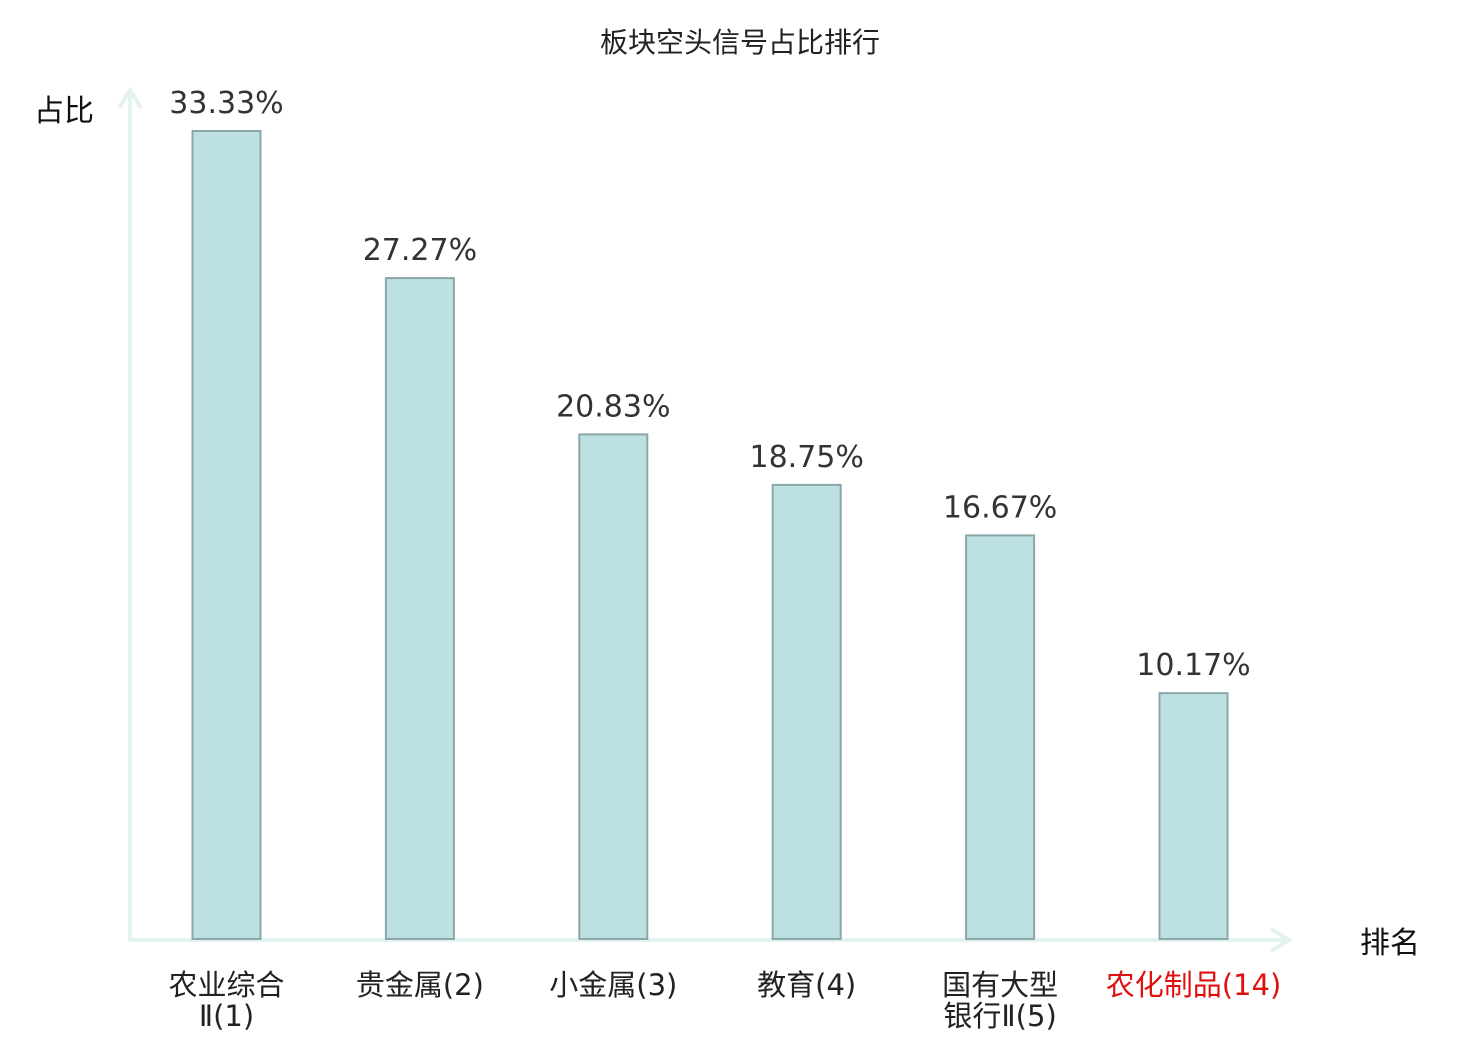 Image resolution: width=1480 pixels, height=1040 pixels. I want to click on data-label: 20.83%, so click(613, 406).